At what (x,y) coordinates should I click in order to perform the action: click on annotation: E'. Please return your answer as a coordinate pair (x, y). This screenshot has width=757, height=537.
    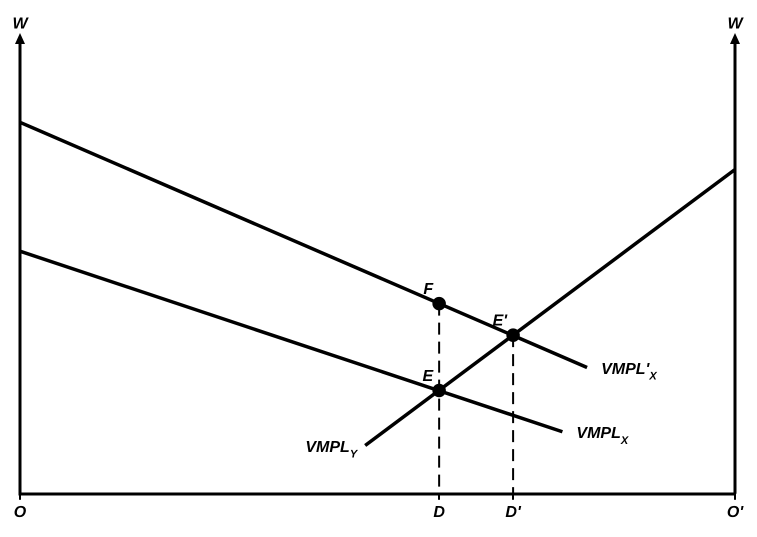
    Looking at the image, I should click on (500, 321).